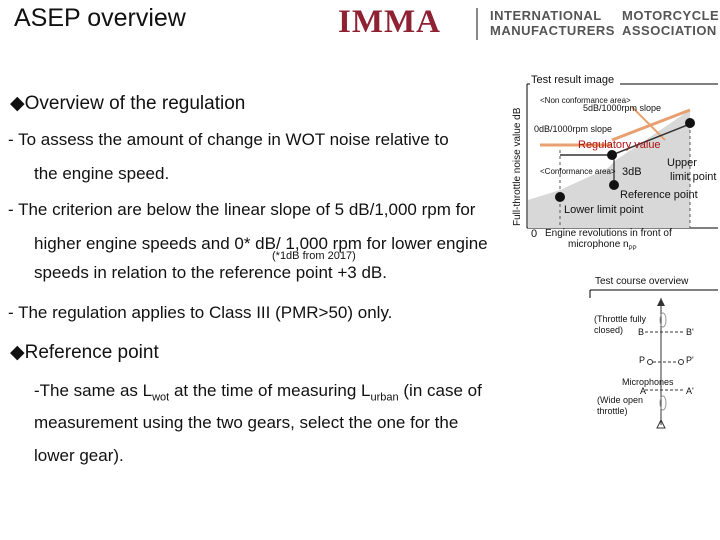 This screenshot has height=540, width=720. Describe the element at coordinates (641, 332) in the screenshot. I see `label-b: B` at that location.